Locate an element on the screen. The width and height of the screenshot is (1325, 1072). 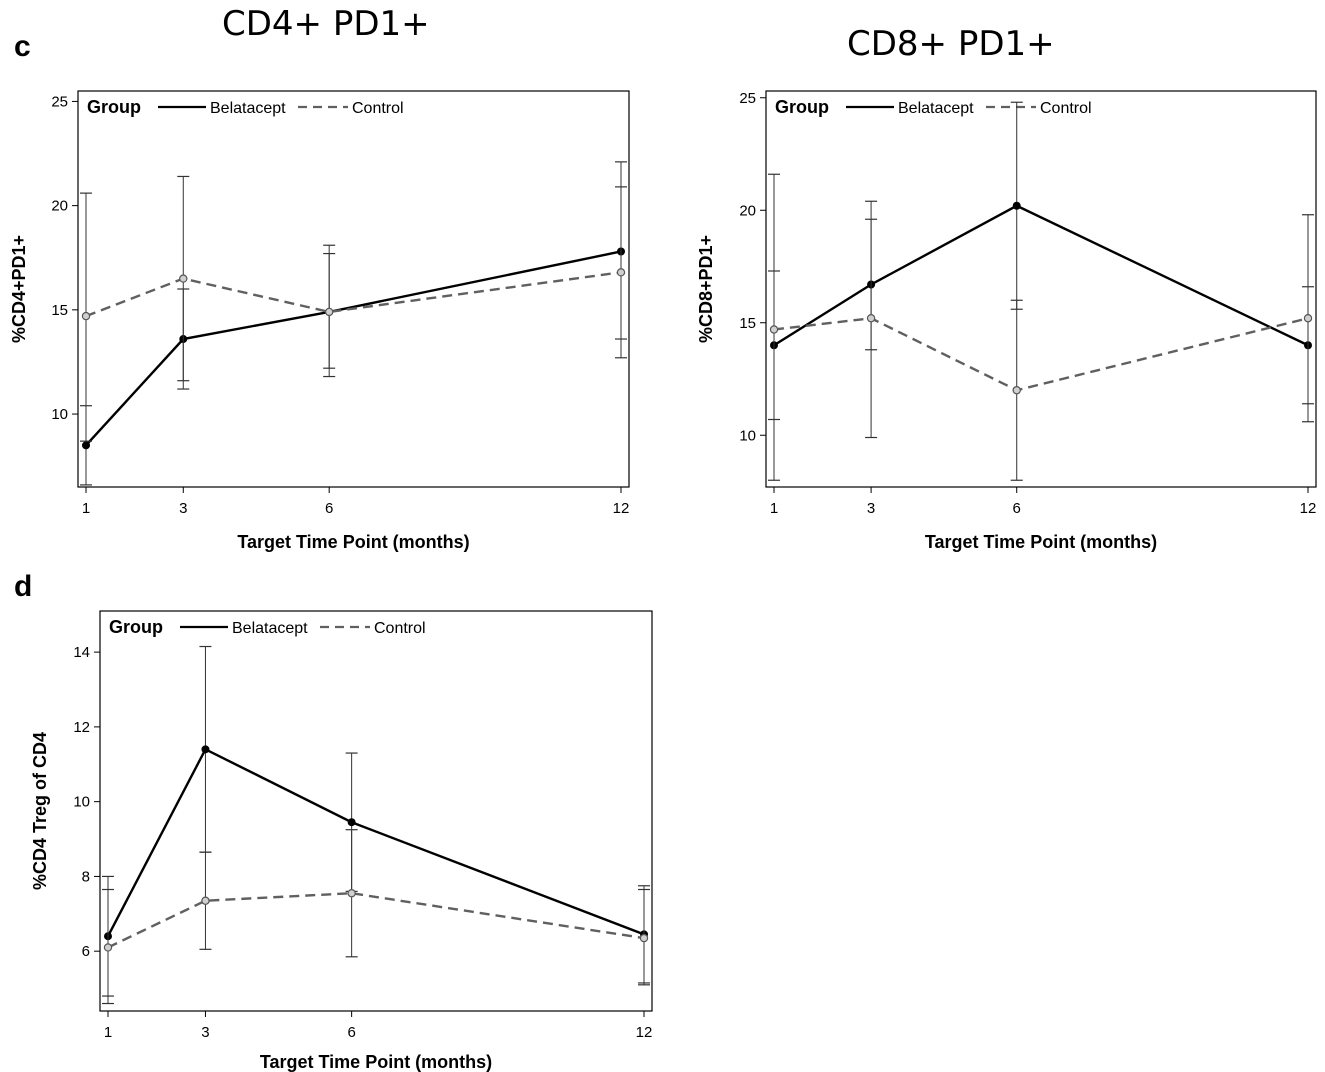
panel-d-label: d is located at coordinates (23, 586).